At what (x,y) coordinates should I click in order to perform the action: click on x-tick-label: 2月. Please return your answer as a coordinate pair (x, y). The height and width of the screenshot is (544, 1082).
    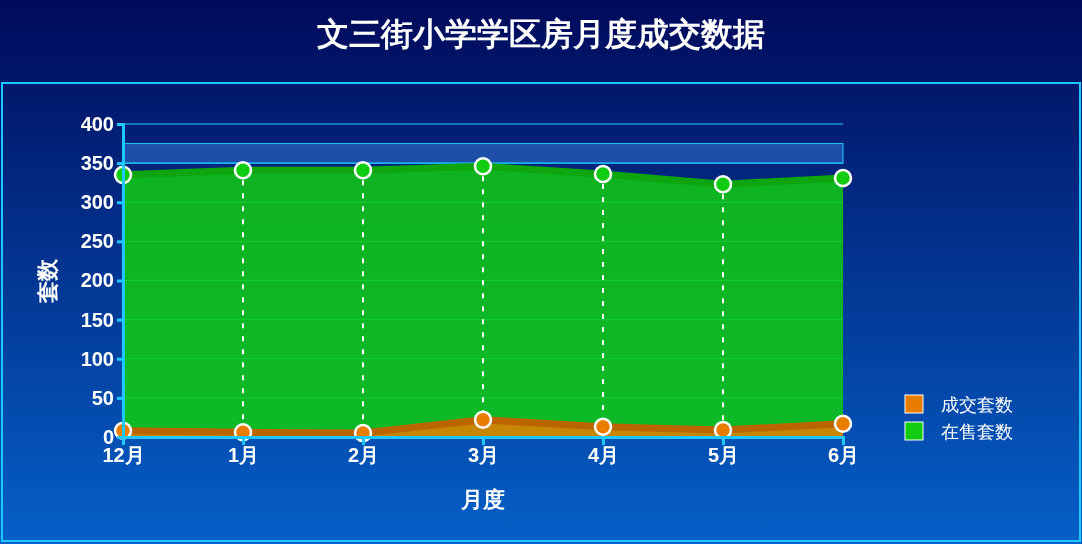
    Looking at the image, I should click on (363, 455).